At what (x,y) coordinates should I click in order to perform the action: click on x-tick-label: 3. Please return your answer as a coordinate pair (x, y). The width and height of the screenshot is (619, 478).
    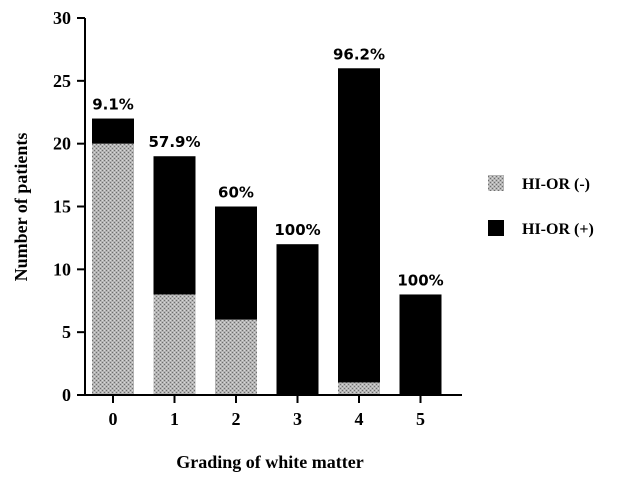
    Looking at the image, I should click on (297, 419).